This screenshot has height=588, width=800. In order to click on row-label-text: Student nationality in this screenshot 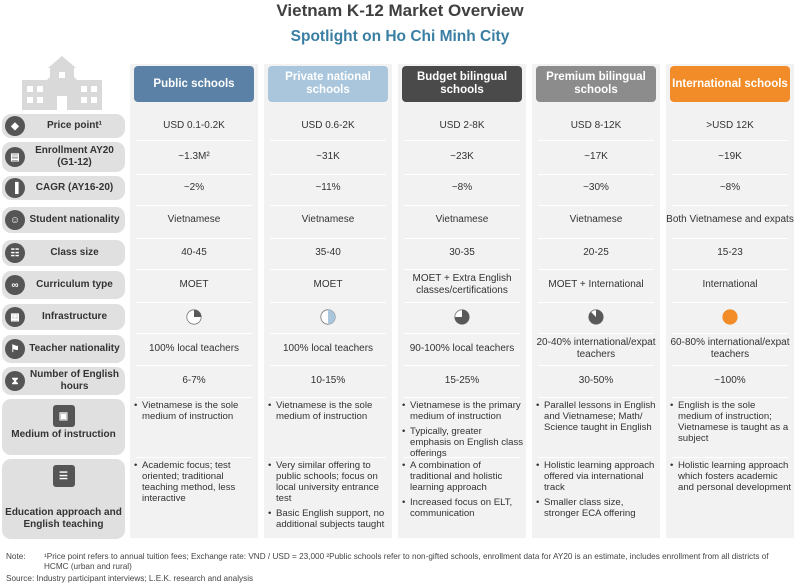, I will do `click(74, 219)`.